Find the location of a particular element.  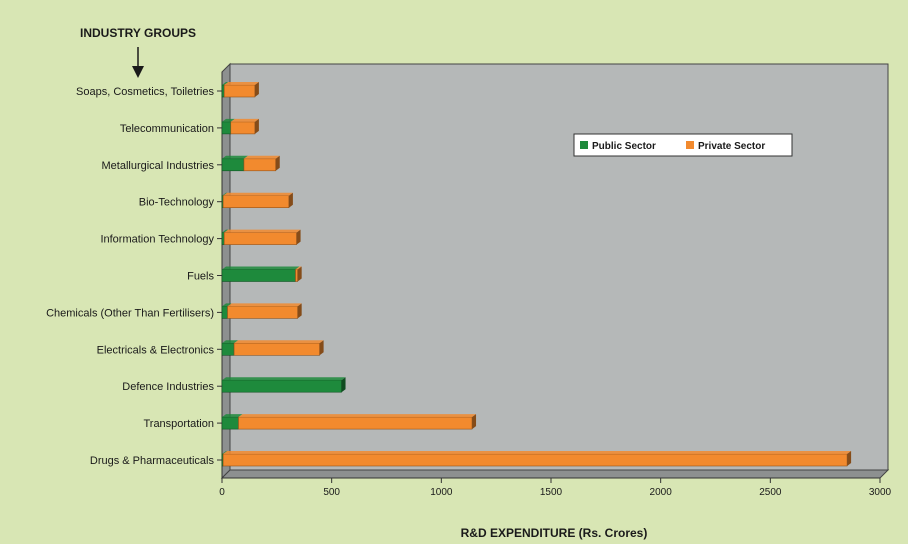

category-label: Metallurgical Industries is located at coordinates (158, 166).